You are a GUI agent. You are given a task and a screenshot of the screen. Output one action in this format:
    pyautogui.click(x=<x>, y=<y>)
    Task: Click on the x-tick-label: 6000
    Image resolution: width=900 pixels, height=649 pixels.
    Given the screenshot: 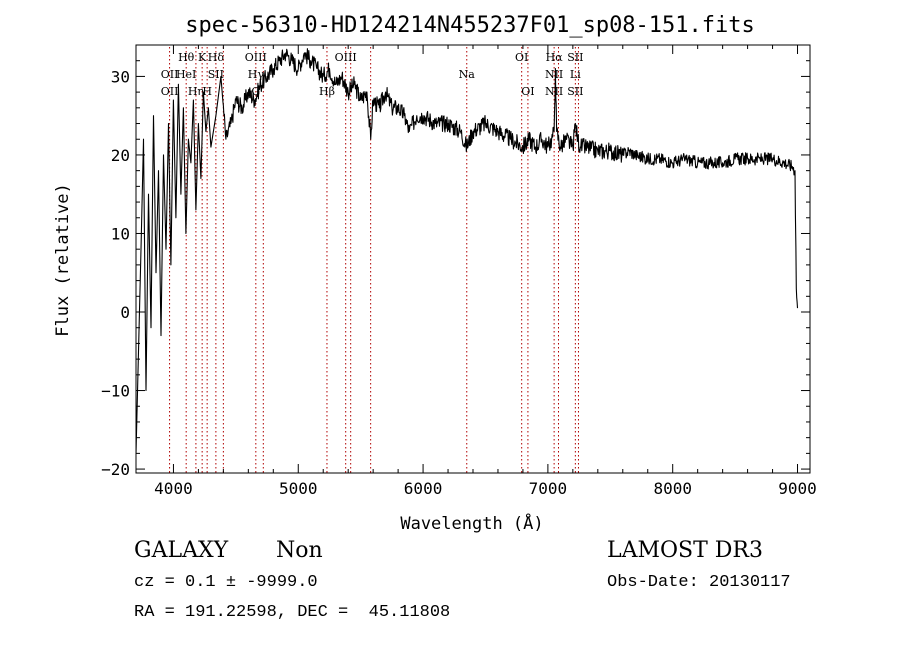 What is the action you would take?
    pyautogui.click(x=423, y=488)
    